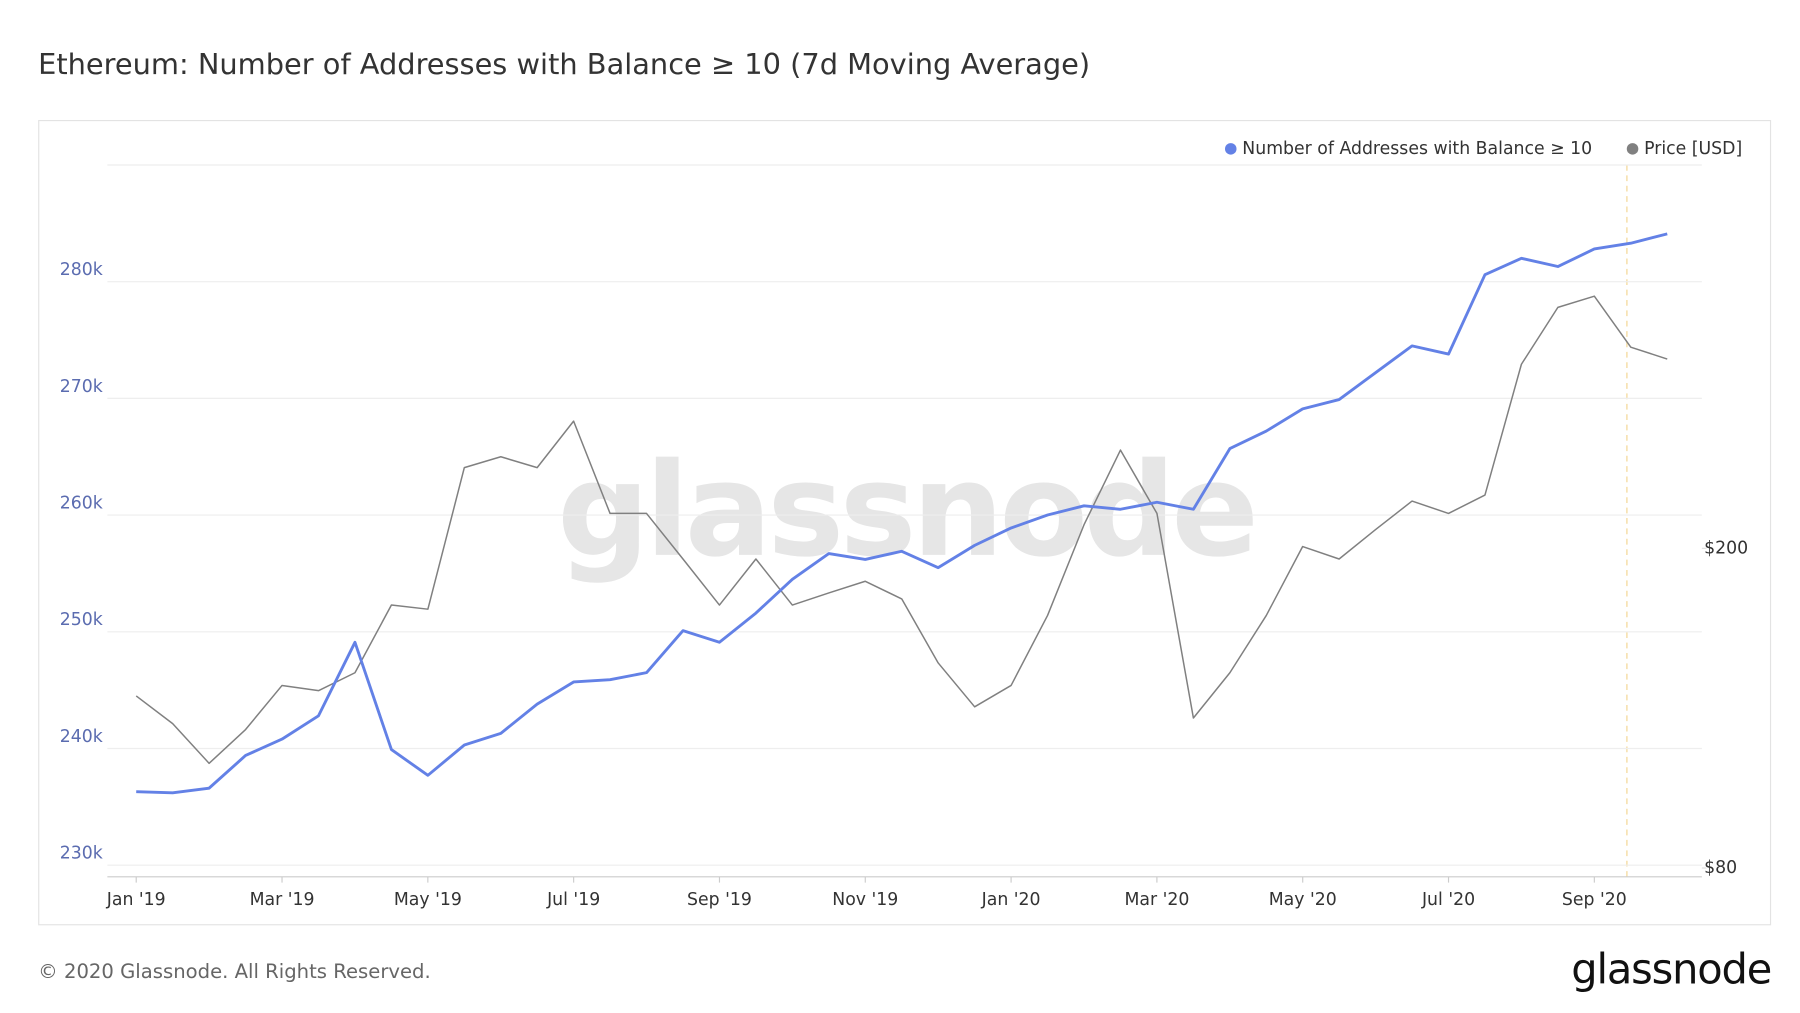 The width and height of the screenshot is (1800, 1013). What do you see at coordinates (905, 511) in the screenshot?
I see `watermark: glassnode` at bounding box center [905, 511].